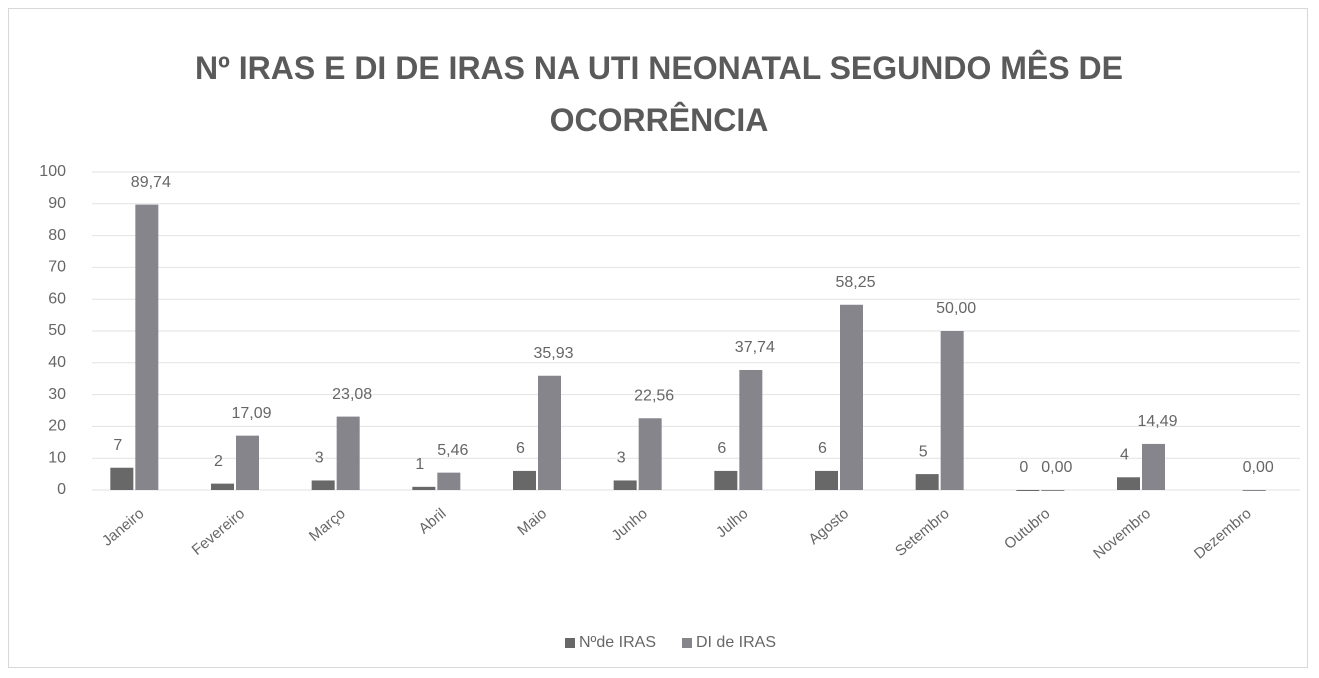 Image resolution: width=1319 pixels, height=678 pixels. Describe the element at coordinates (57, 298) in the screenshot. I see `y-tick-label: 60` at that location.